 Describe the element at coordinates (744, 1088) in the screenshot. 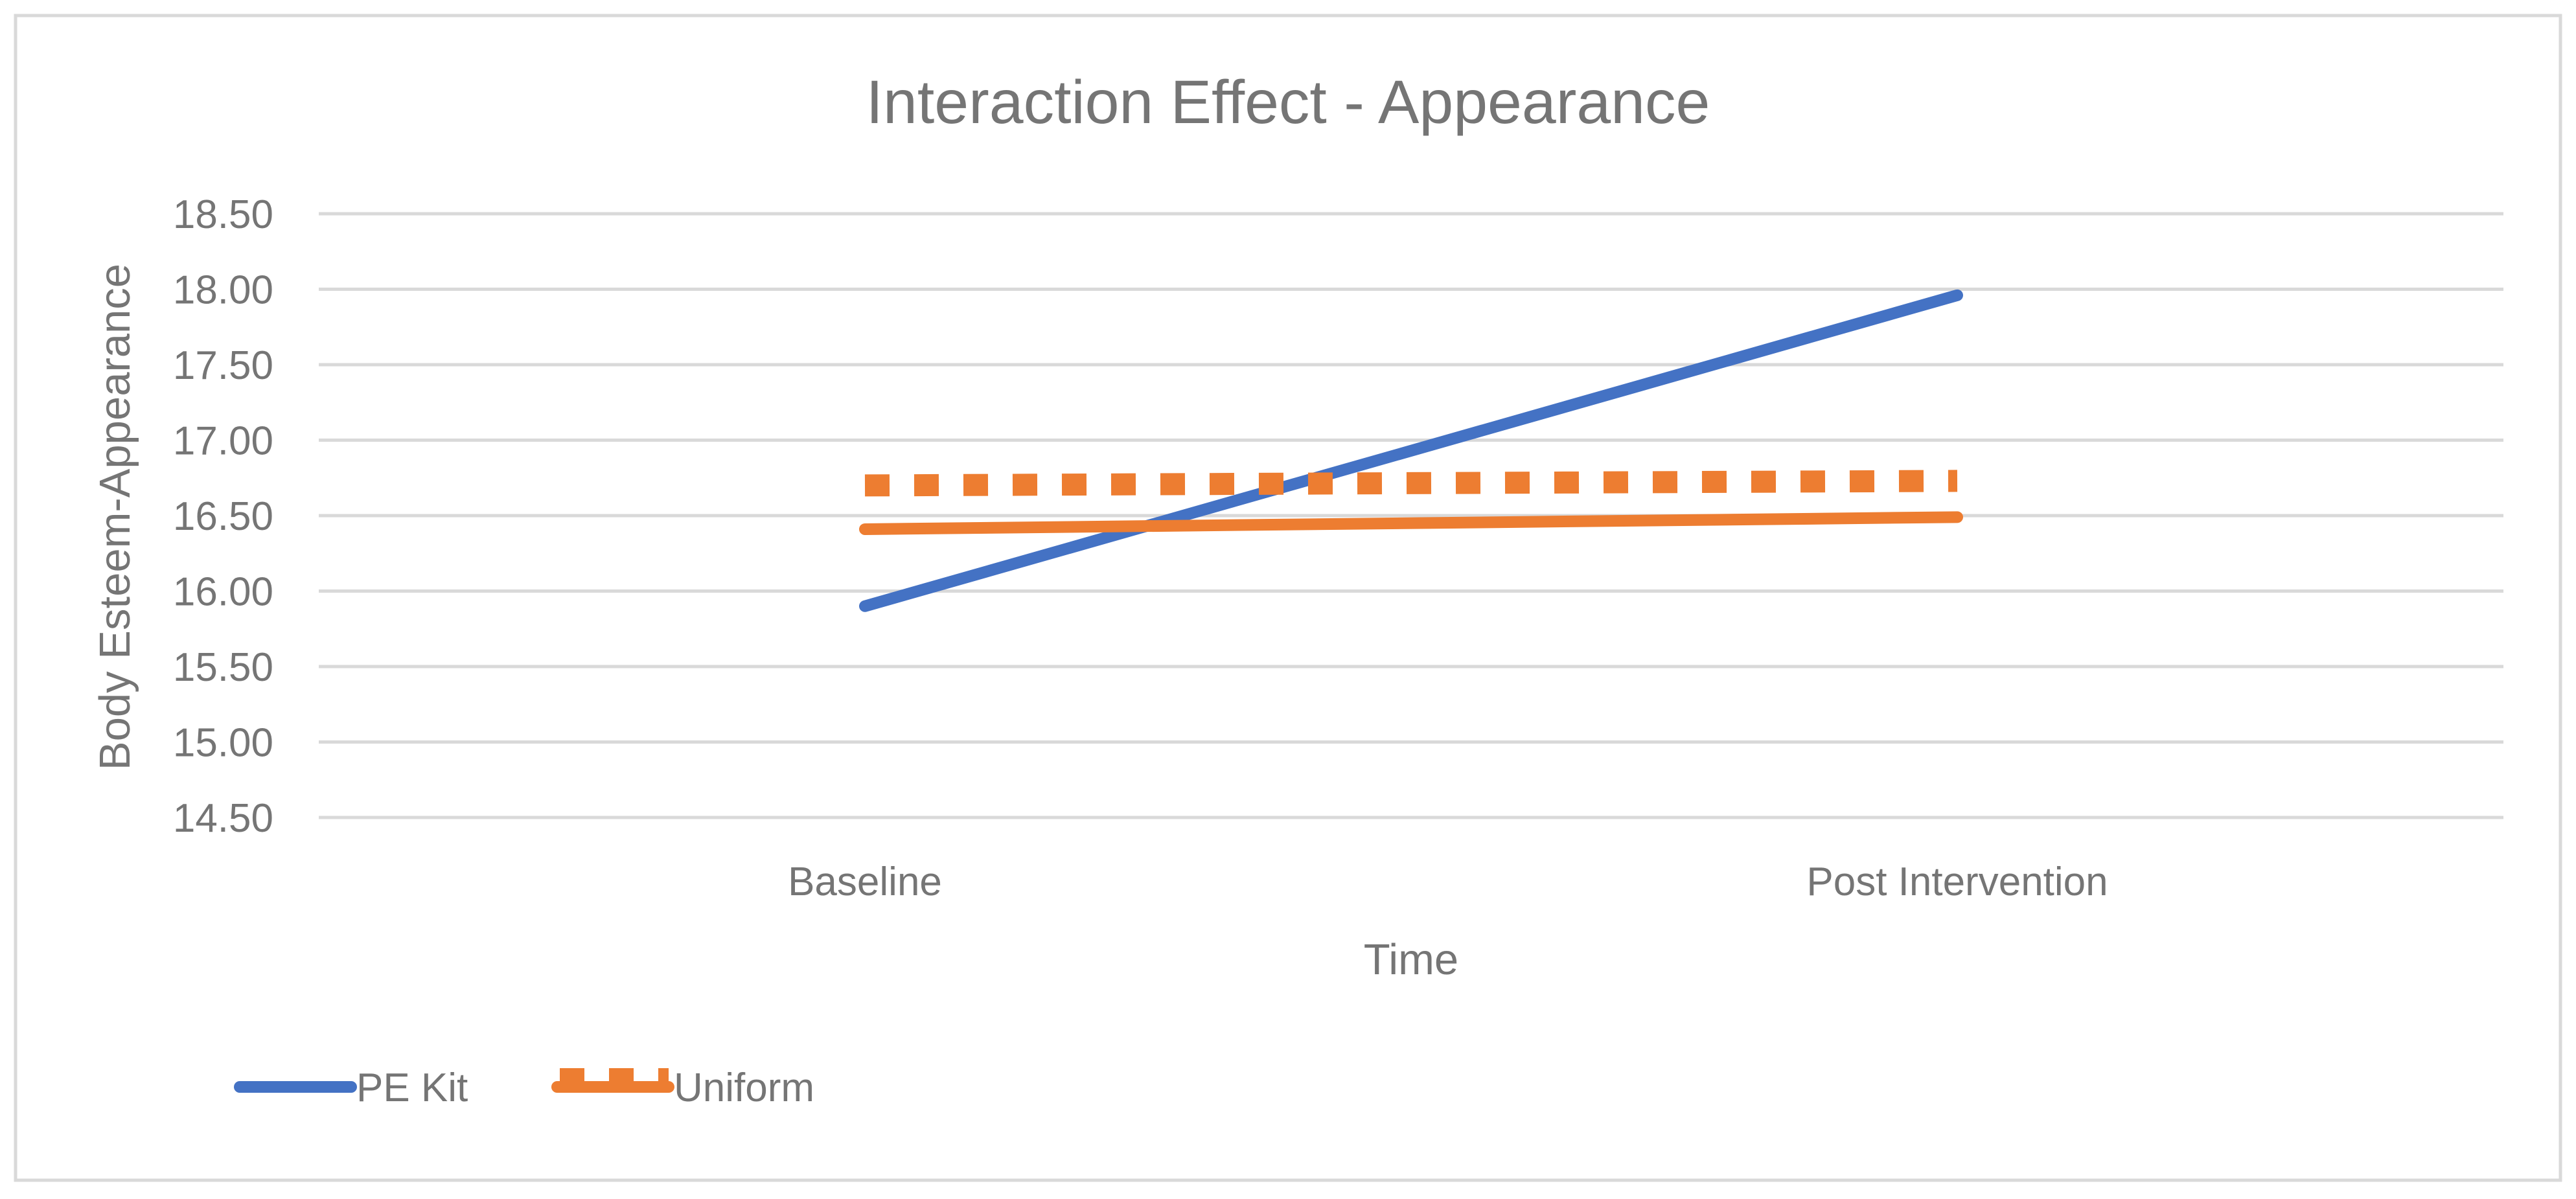

I see `legend-label: Uniform` at that location.